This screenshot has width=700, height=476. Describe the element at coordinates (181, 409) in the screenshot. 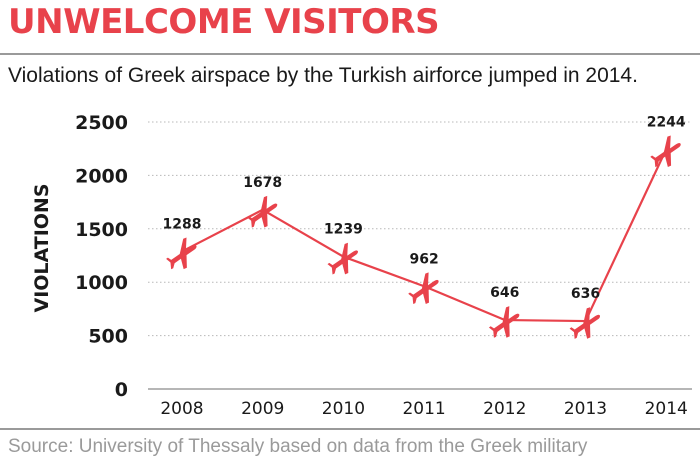

I see `x-tick-label: 2008` at that location.